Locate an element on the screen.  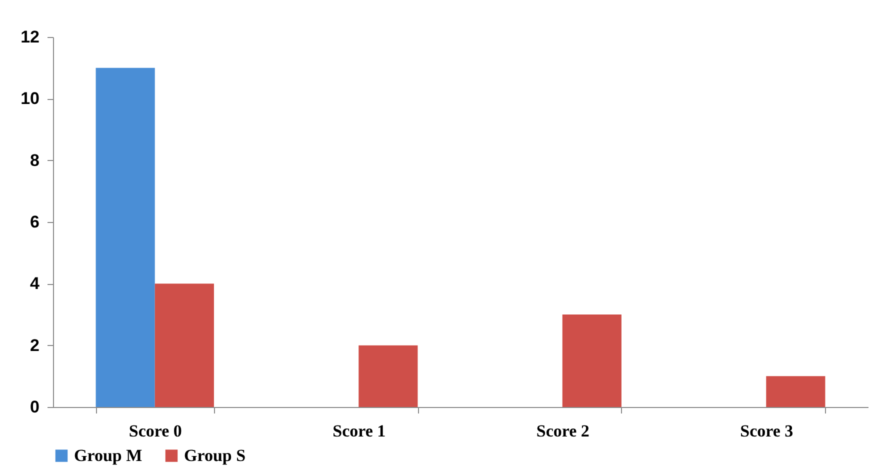
y-tick-label: 0 is located at coordinates (35, 407).